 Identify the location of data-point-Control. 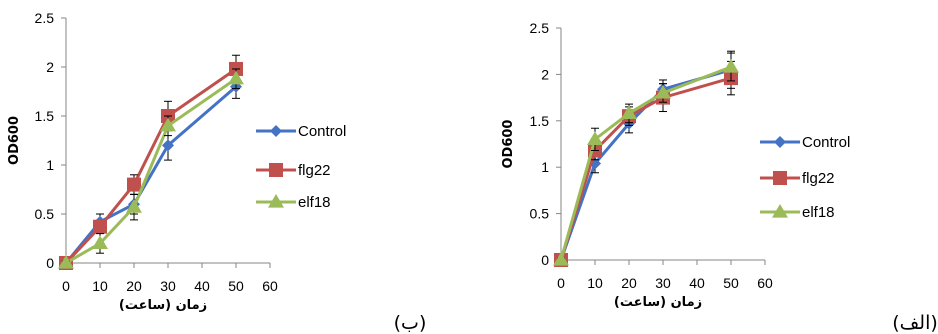
(168, 145).